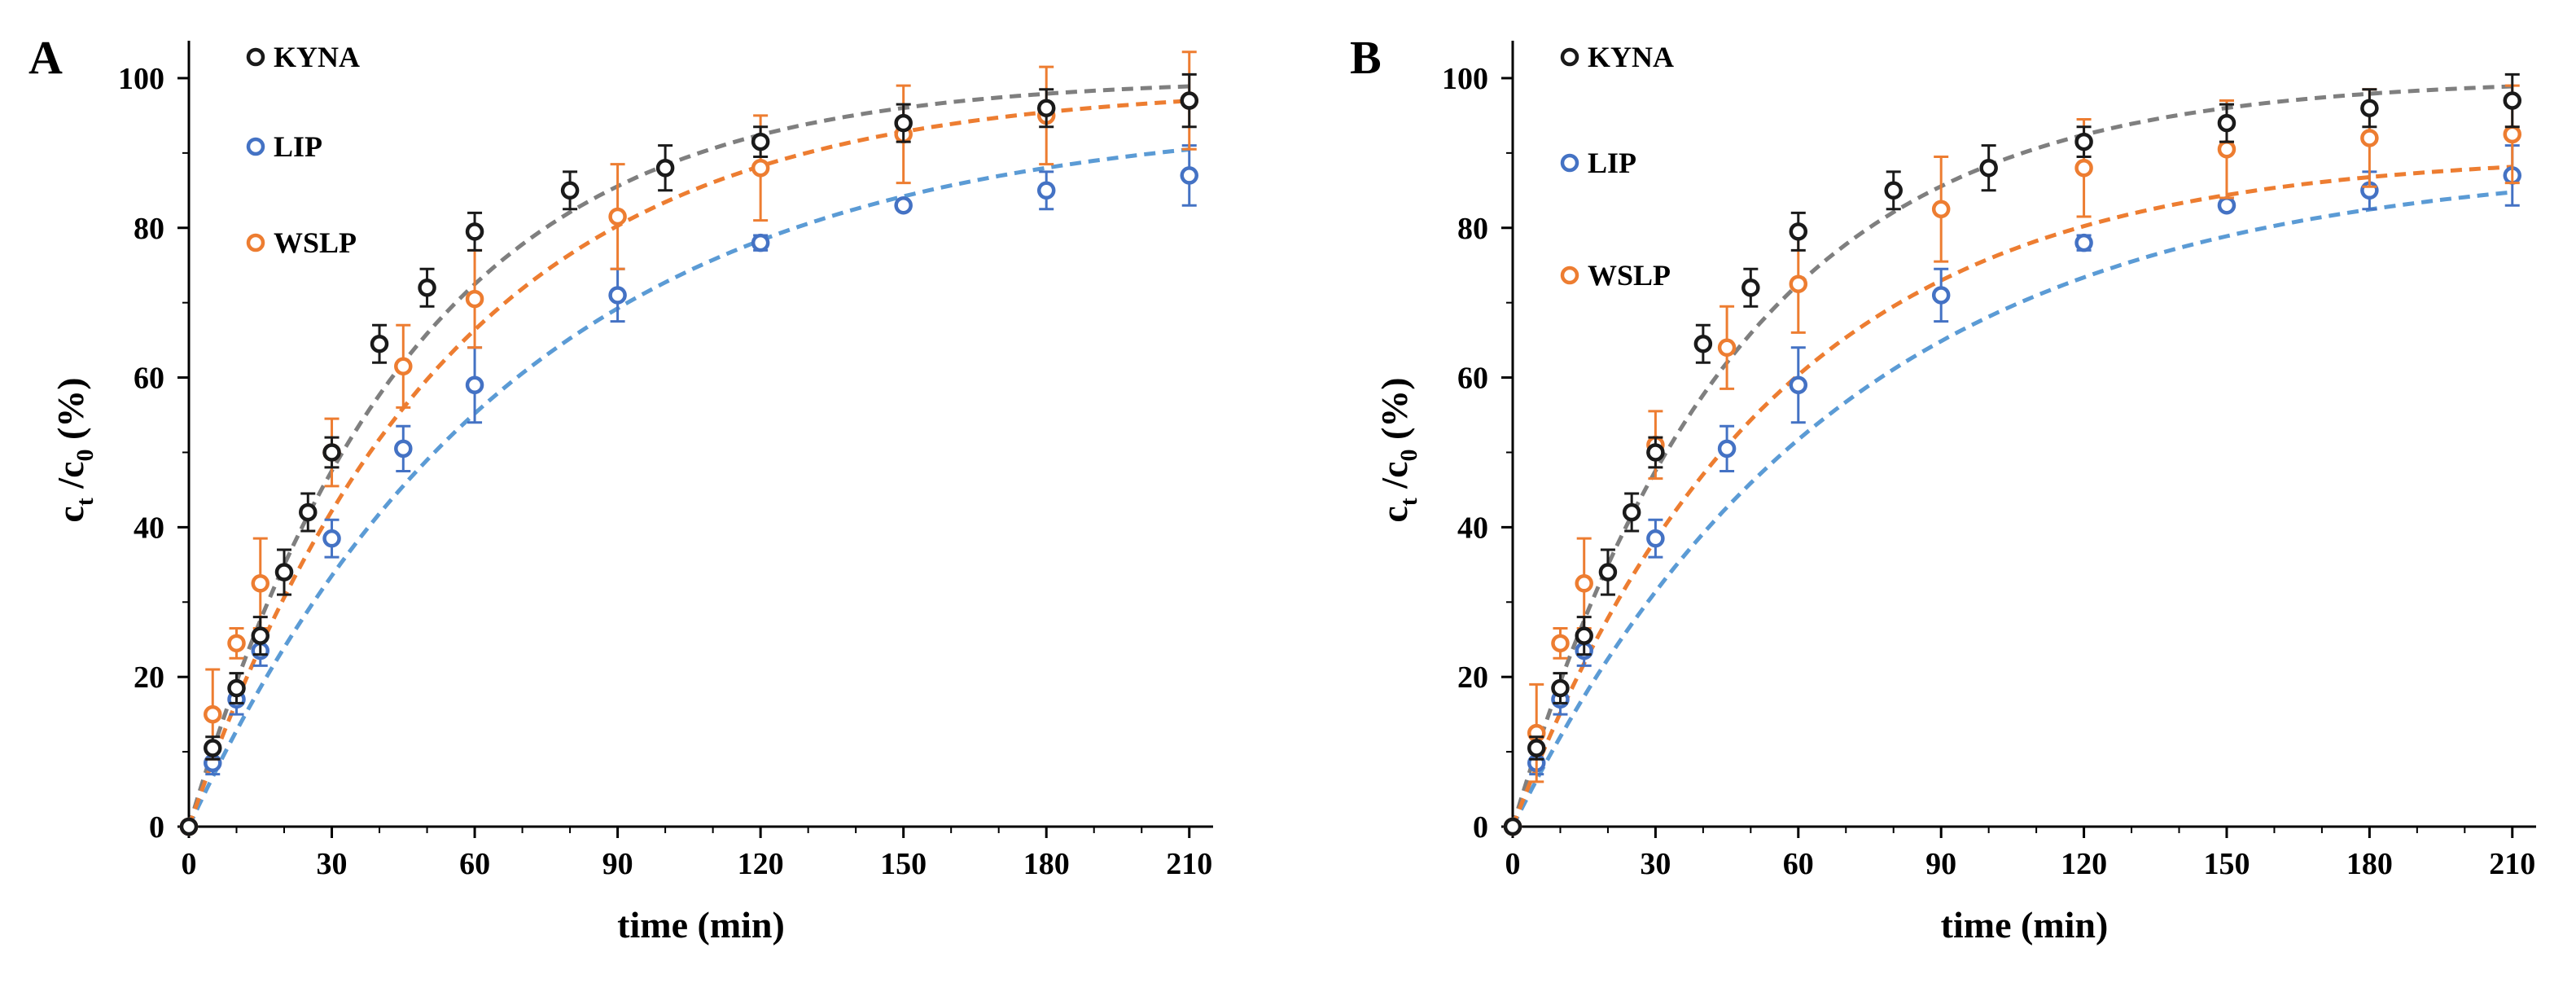  I want to click on y-tick-label: 0, so click(156, 827).